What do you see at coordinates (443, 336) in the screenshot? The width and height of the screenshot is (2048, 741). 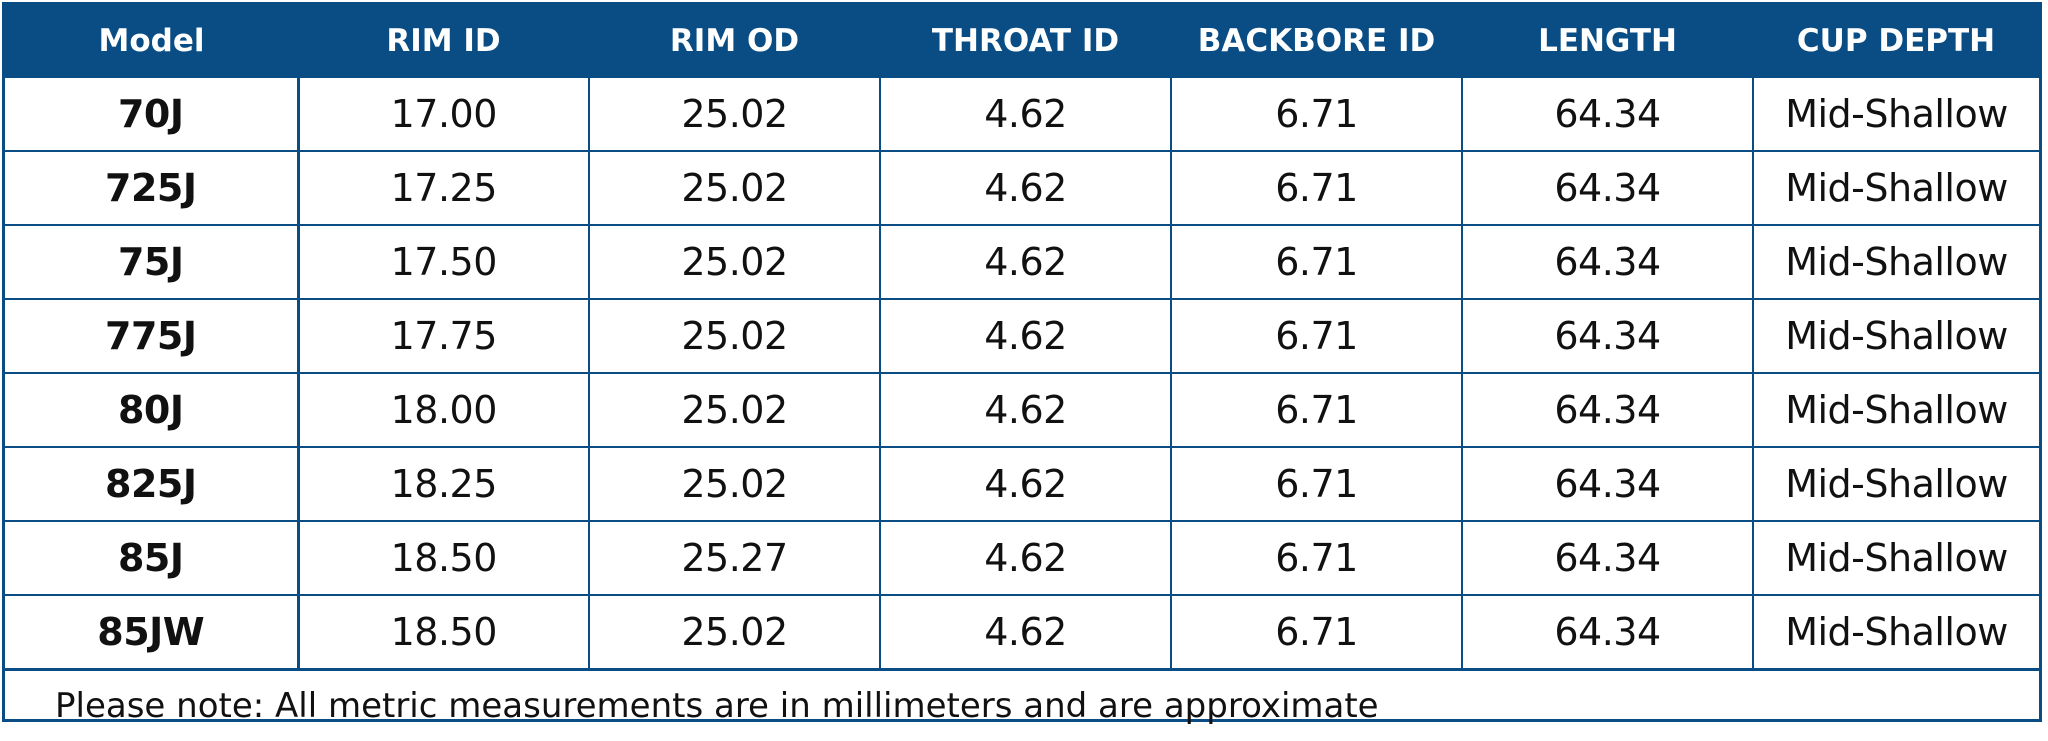 I see `cell-rim-id: 17.75` at bounding box center [443, 336].